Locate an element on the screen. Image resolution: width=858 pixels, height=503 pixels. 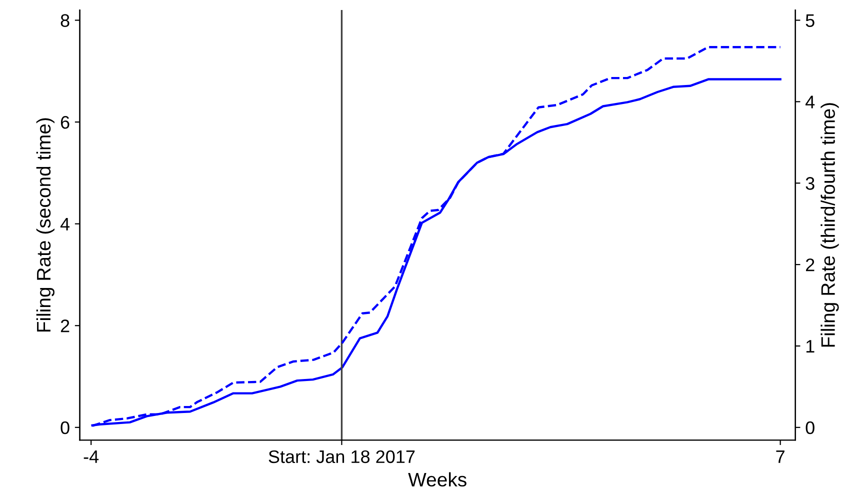
y-axis-title: Filing Rate (second time) is located at coordinates (45, 225).